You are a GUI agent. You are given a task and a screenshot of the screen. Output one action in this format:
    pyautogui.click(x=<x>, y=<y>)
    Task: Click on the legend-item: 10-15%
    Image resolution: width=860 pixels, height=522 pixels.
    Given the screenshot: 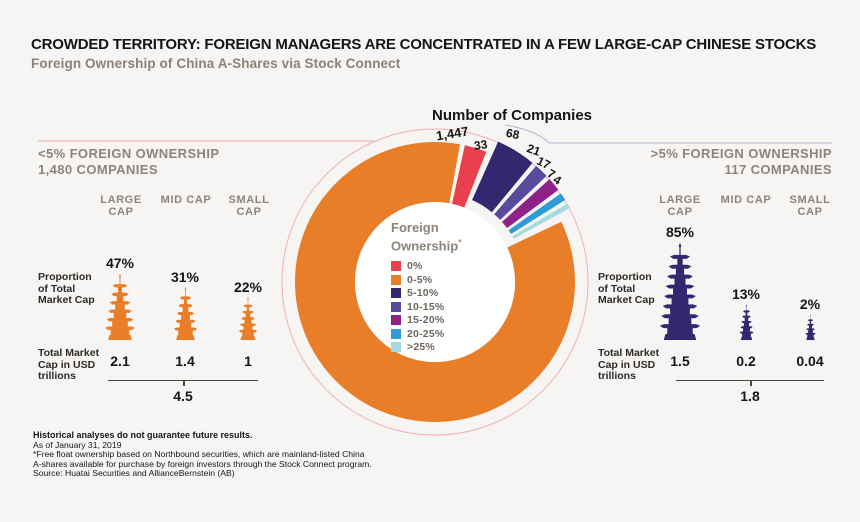 What is the action you would take?
    pyautogui.click(x=446, y=307)
    